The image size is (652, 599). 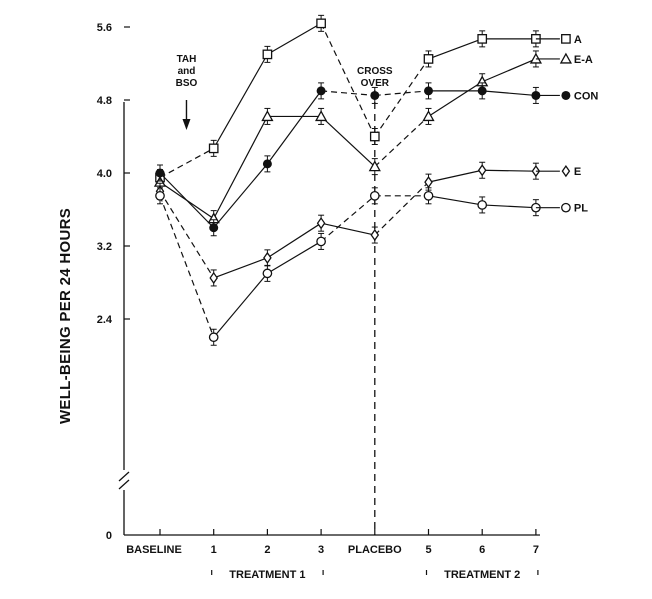 I want to click on x-tick-label: PLACEBO, so click(x=375, y=550).